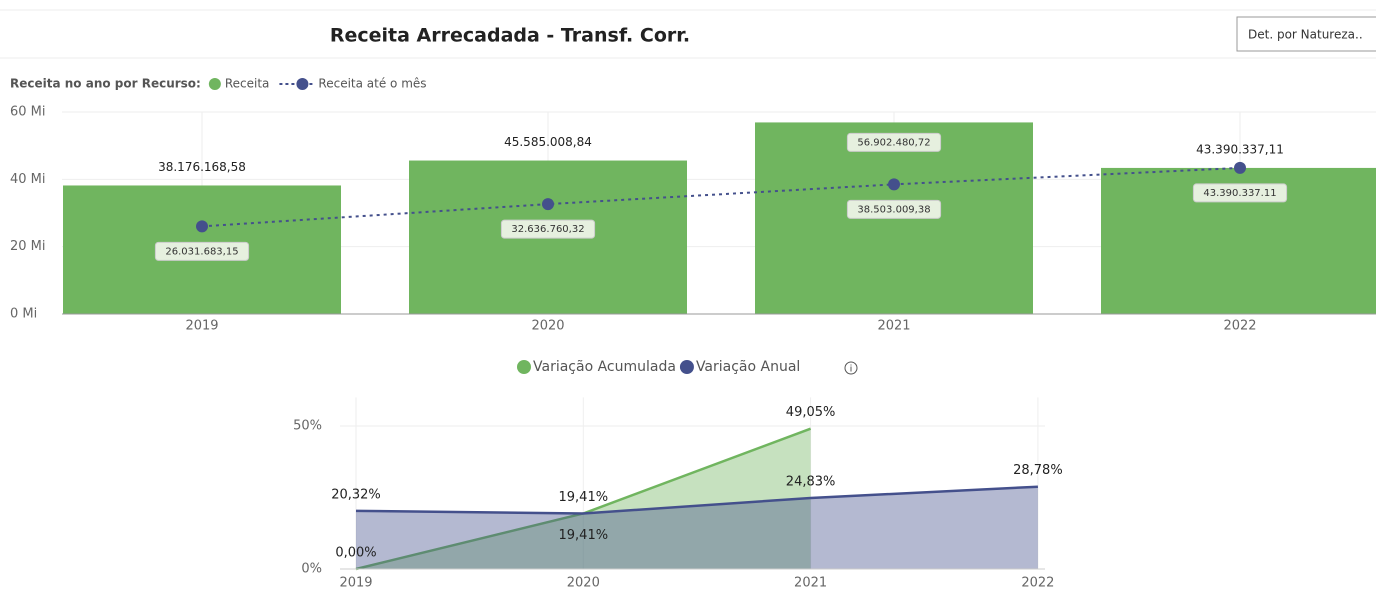 This screenshot has height=591, width=1376. I want to click on data-label: 0,00%, so click(355, 553).